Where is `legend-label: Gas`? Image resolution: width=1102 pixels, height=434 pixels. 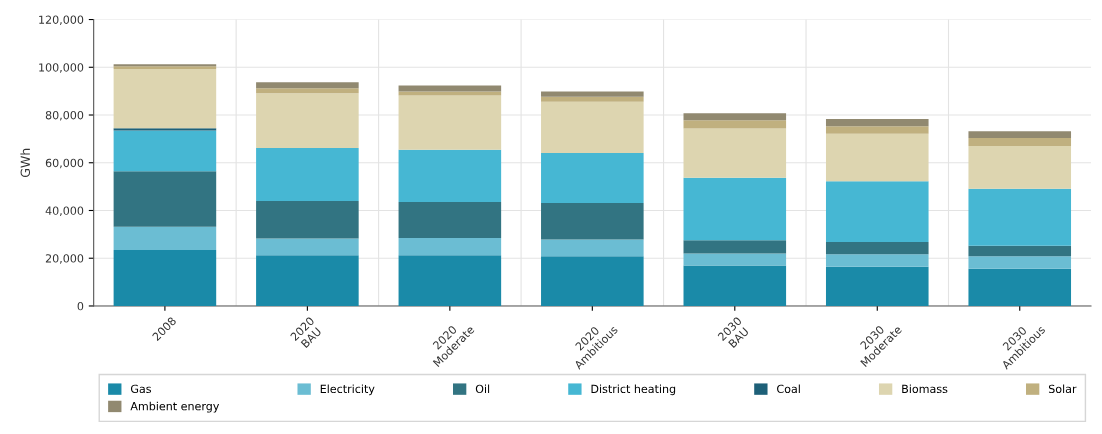
legend-label: Gas is located at coordinates (140, 389).